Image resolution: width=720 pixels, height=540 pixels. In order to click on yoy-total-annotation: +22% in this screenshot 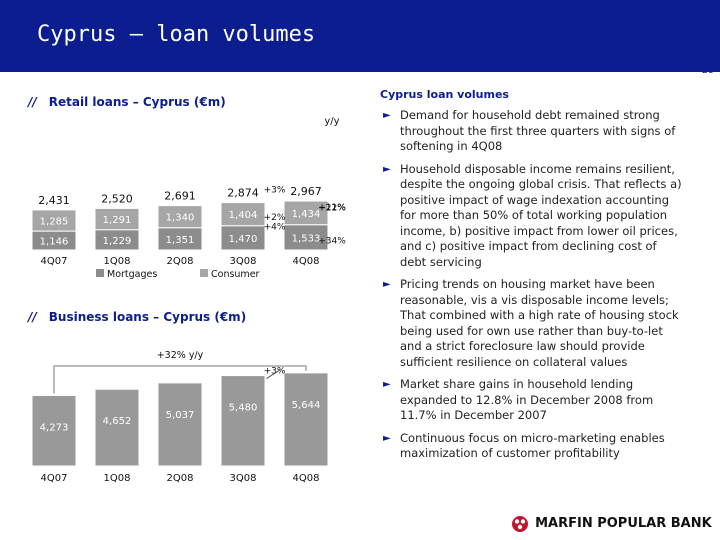, I will do `click(332, 209)`.